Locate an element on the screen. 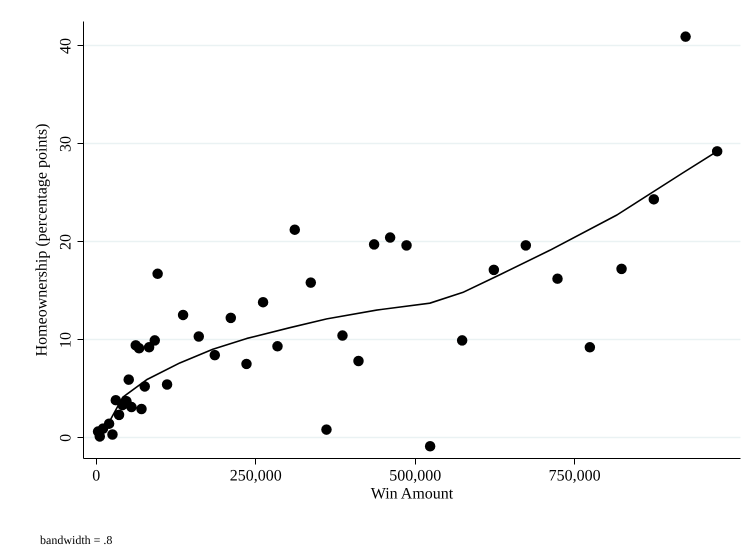 The height and width of the screenshot is (554, 752). y-tick-label: 10 is located at coordinates (66, 340).